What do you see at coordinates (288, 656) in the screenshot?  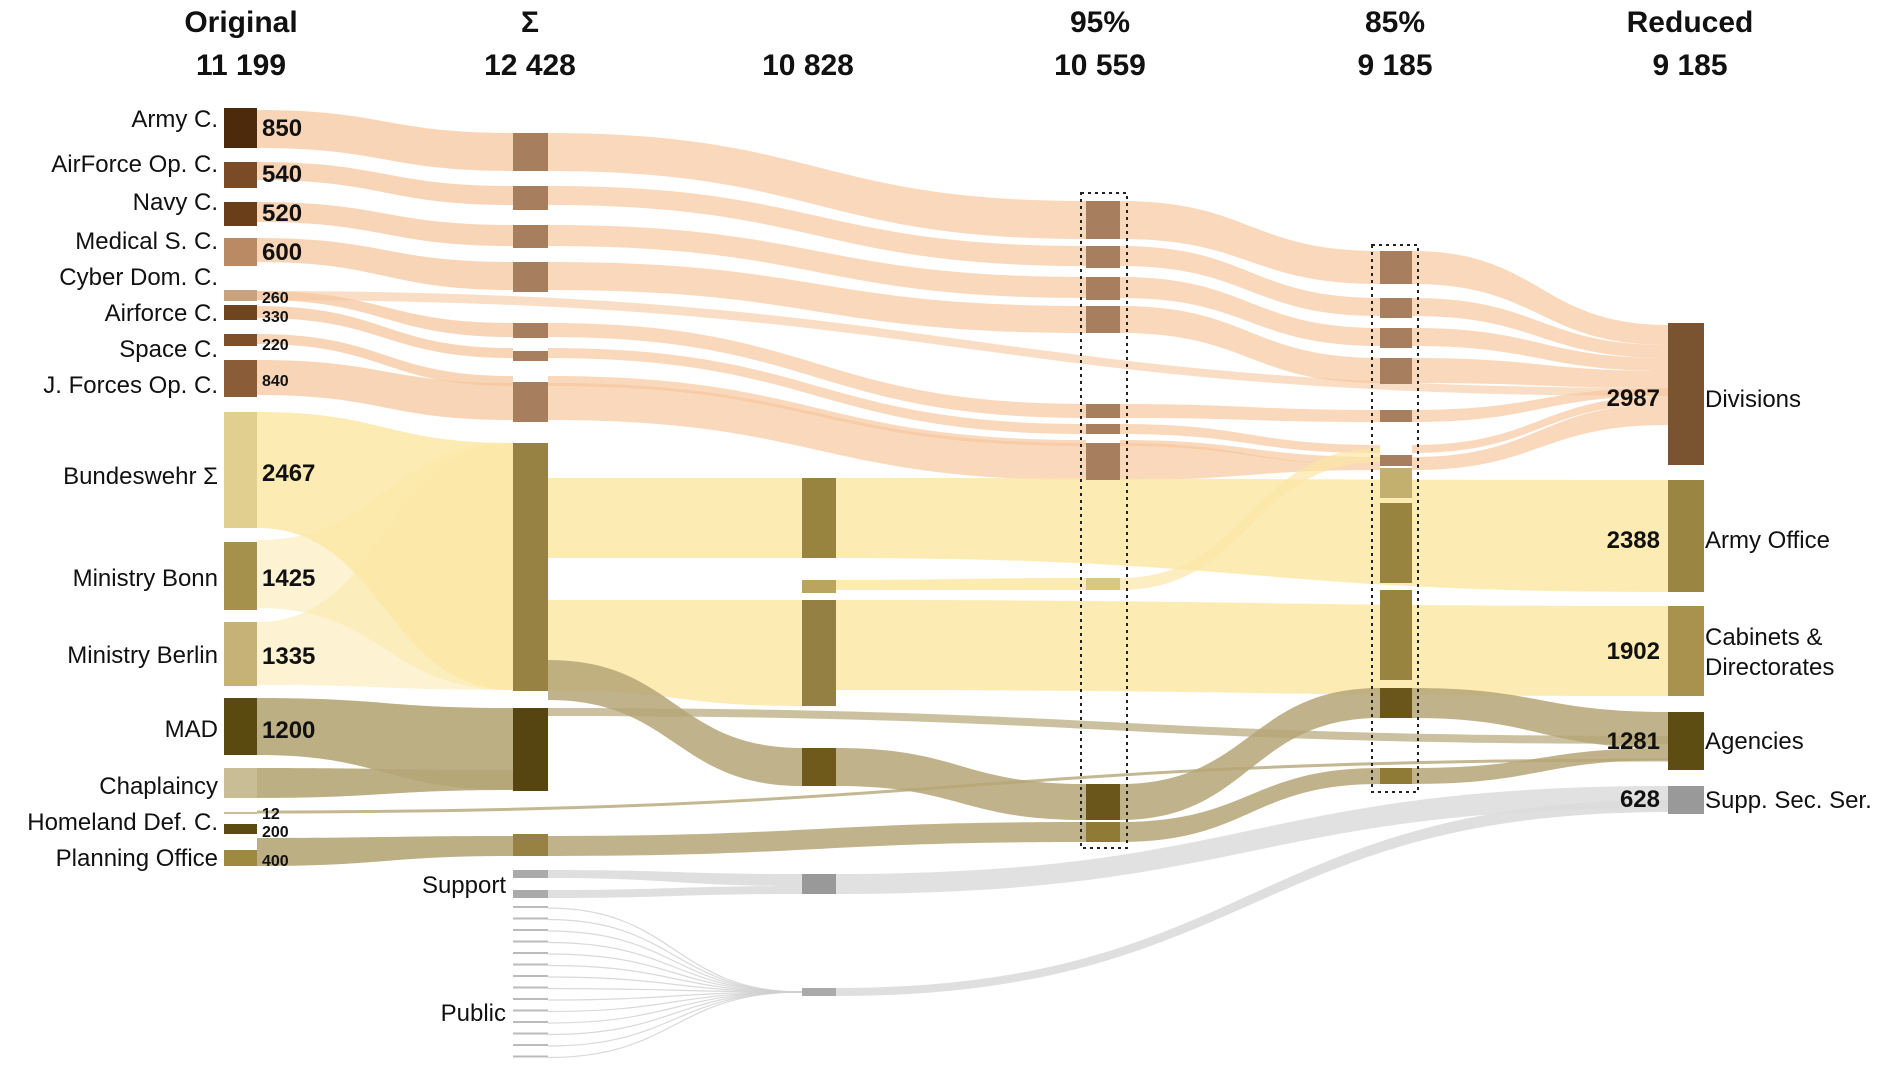 I see `source-value-ministry-berlin: 1335` at bounding box center [288, 656].